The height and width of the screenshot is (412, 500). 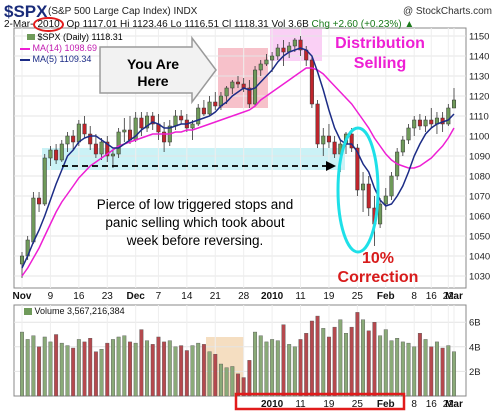 I want to click on legend-ma5-swatch, so click(x=25, y=59).